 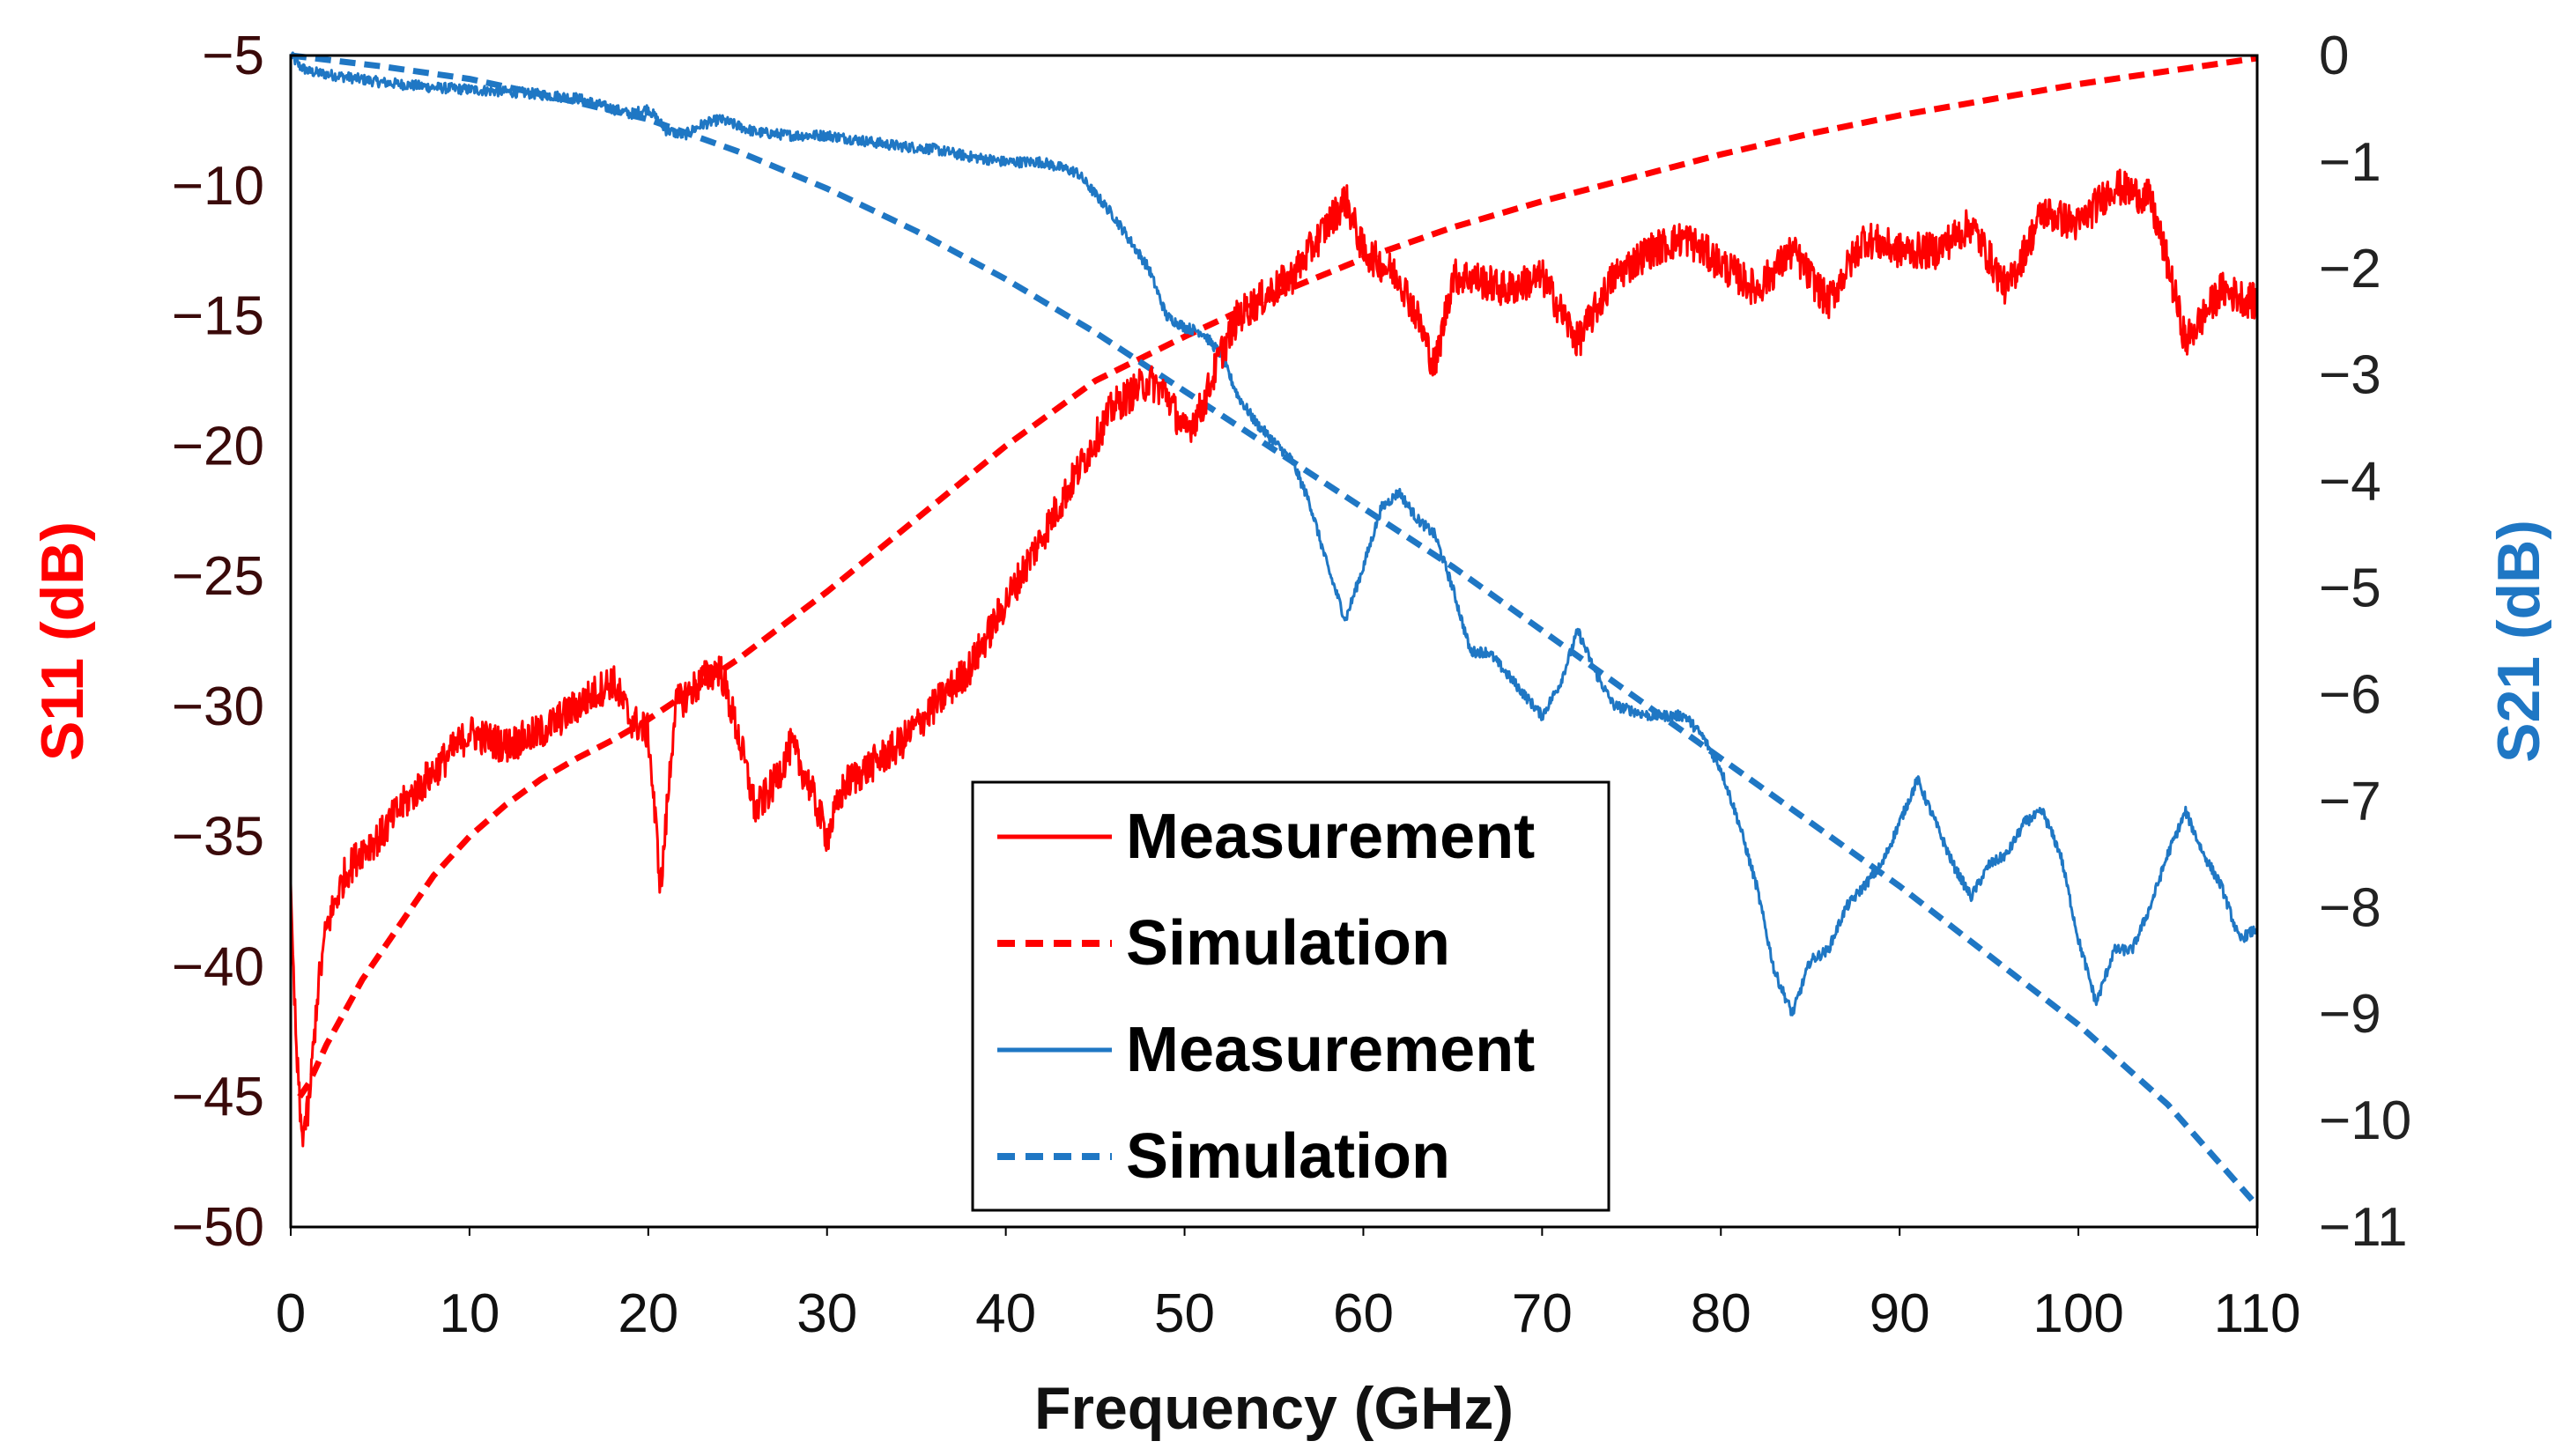 What do you see at coordinates (470, 1313) in the screenshot?
I see `x-tick-label: 10` at bounding box center [470, 1313].